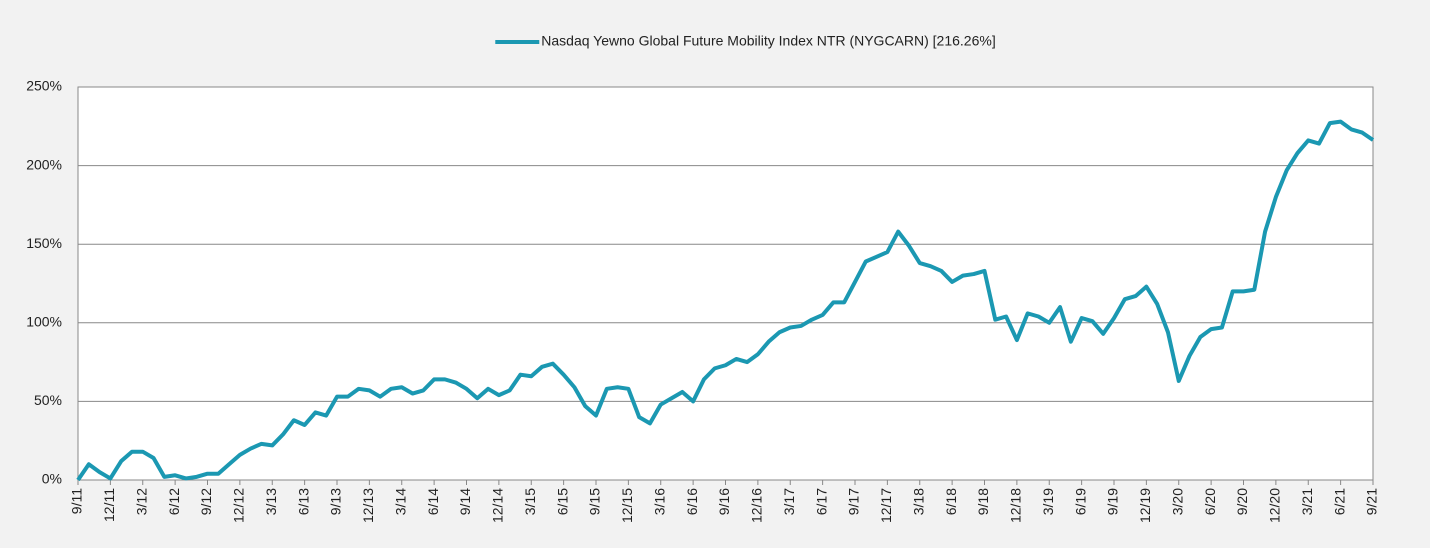 The width and height of the screenshot is (1430, 548). Describe the element at coordinates (1016, 505) in the screenshot. I see `x-tick-label: 12/18` at that location.